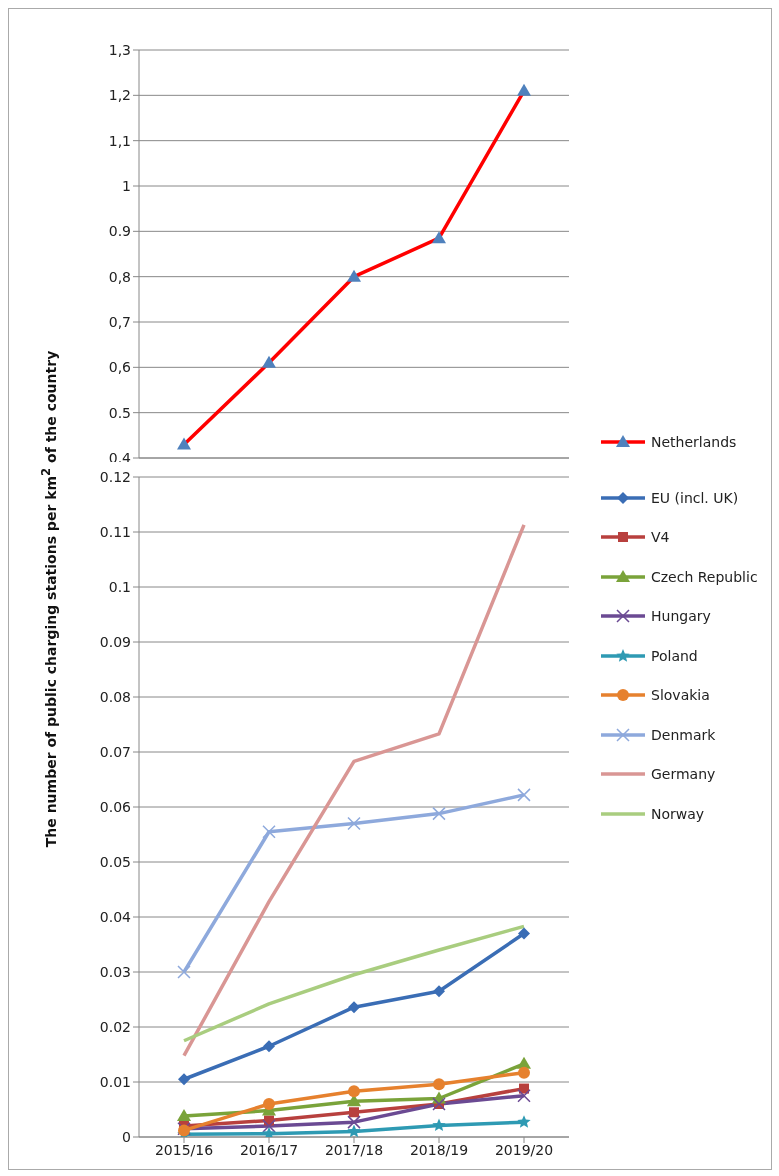 The width and height of the screenshot is (779, 1176). What do you see at coordinates (119, 140) in the screenshot?
I see `y-tick-label: 1,1` at bounding box center [119, 140].